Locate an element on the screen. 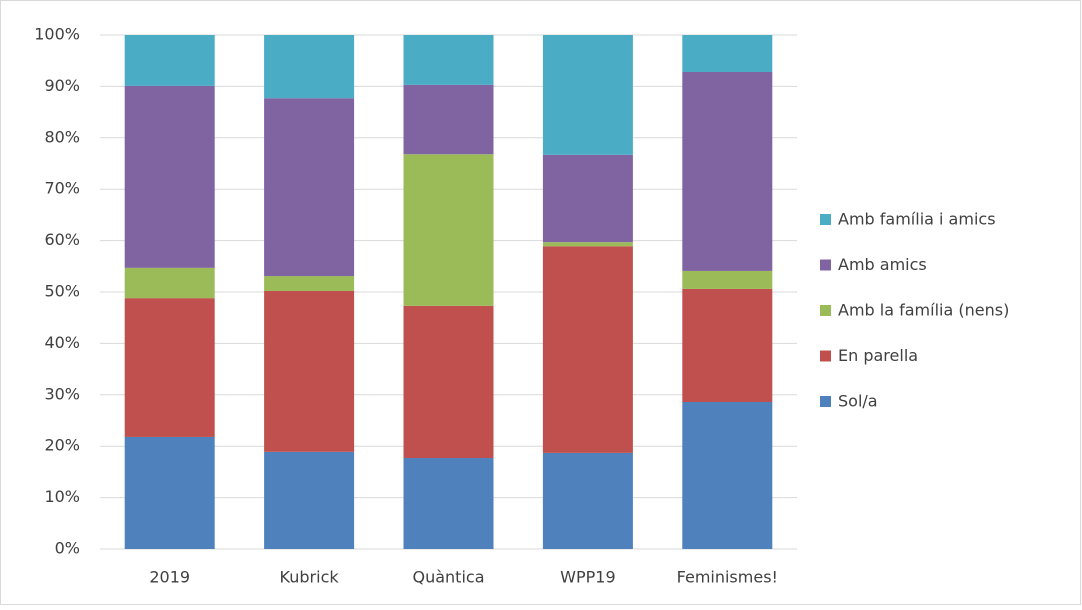 The image size is (1082, 610). legend-label: Amb la família (nens) is located at coordinates (923, 310).